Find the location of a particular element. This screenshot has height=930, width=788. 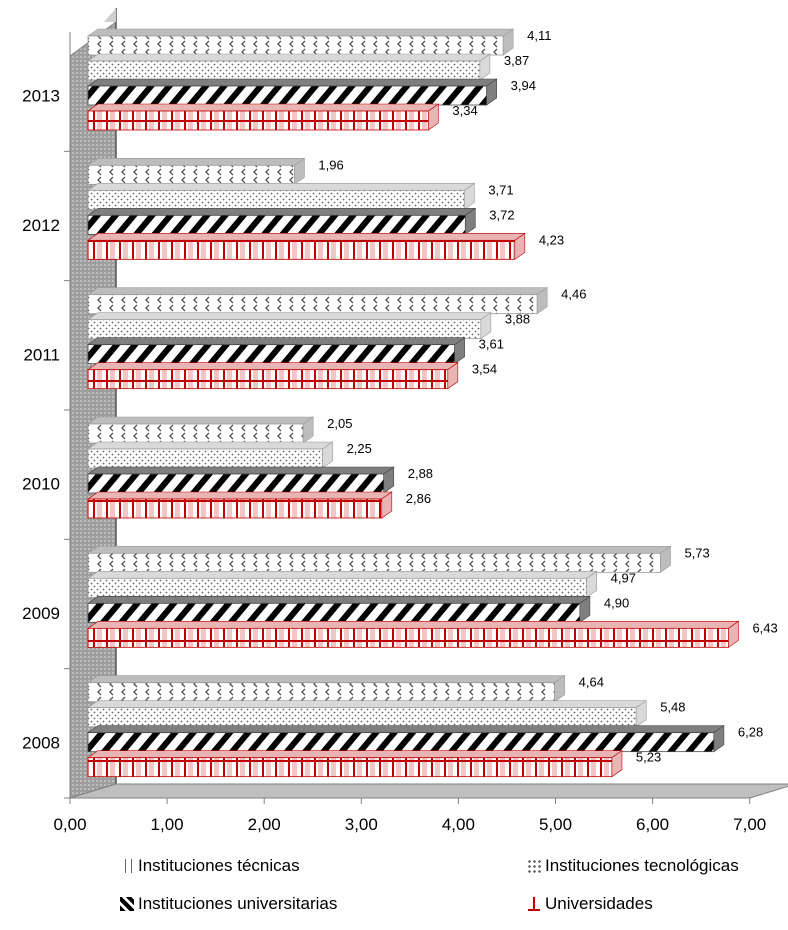

data-label: 3,54 is located at coordinates (484, 369).